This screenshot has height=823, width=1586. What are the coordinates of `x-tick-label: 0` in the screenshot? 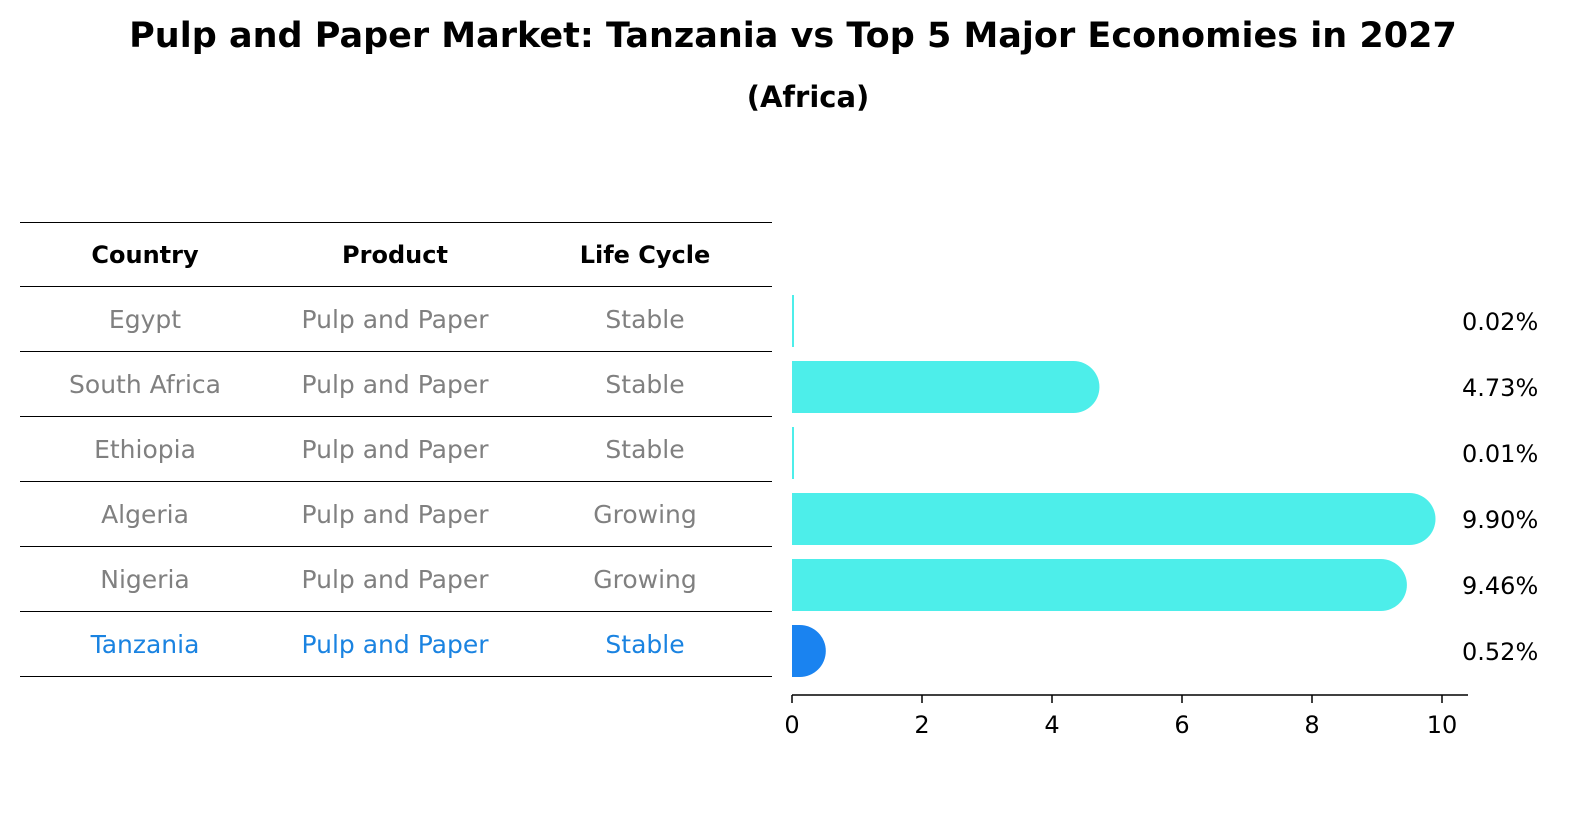 It's located at (791, 725).